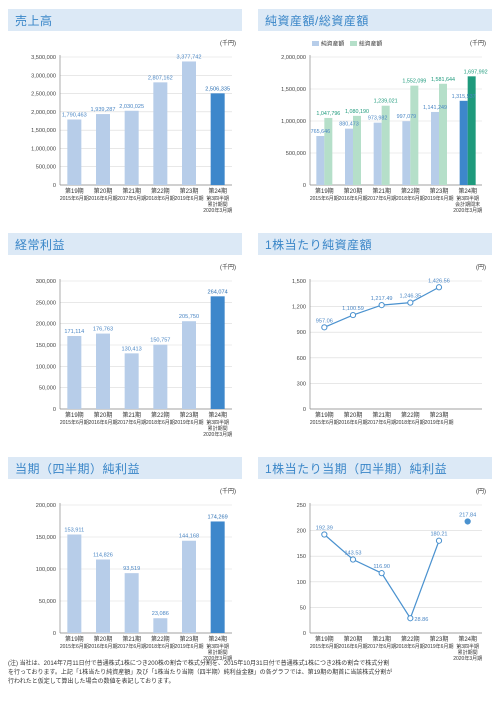  What do you see at coordinates (74, 530) in the screenshot?
I see `data-label: 153,911` at bounding box center [74, 530].